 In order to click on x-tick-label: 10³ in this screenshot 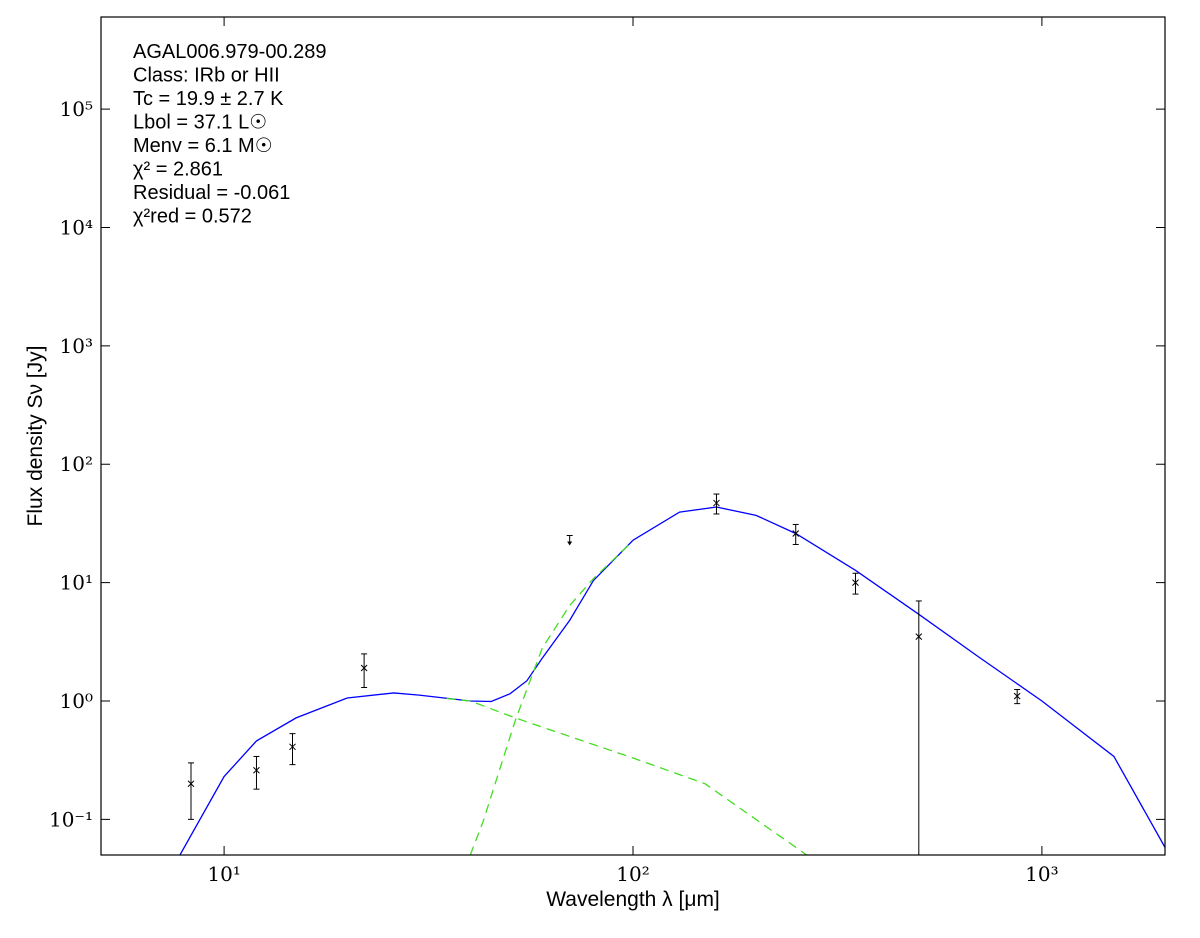, I will do `click(1041, 874)`.